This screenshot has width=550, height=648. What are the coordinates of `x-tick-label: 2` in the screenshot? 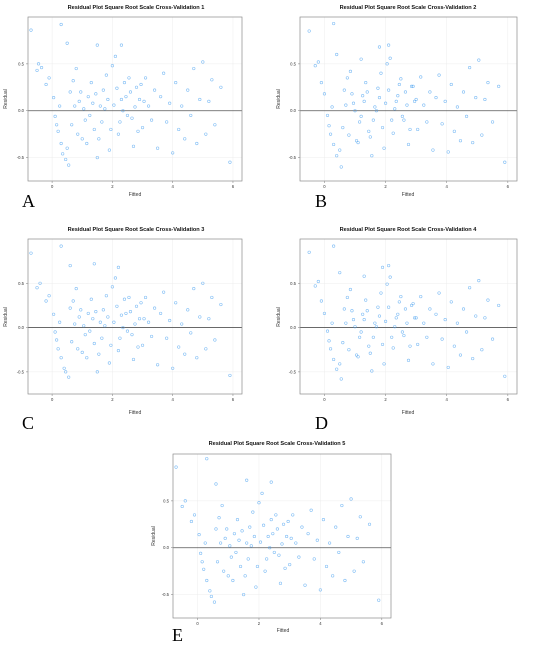 It's located at (385, 186).